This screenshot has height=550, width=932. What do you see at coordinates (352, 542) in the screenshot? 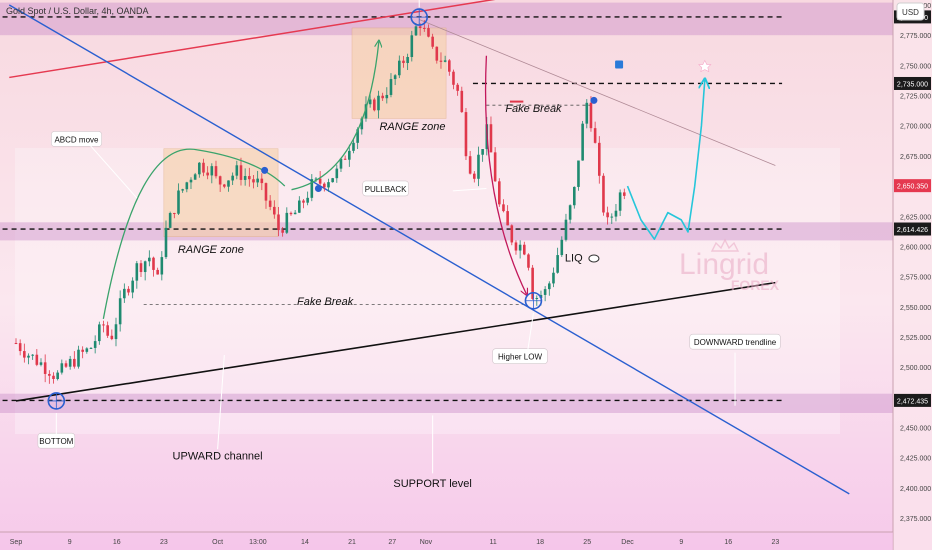
I see `time-tick: 21` at bounding box center [352, 542].